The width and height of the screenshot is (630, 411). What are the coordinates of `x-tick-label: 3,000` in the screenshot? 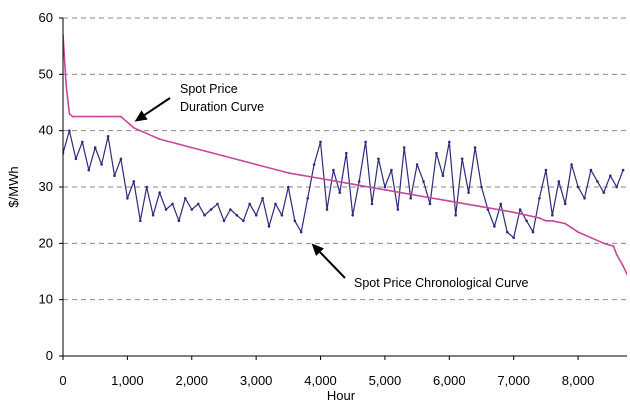 It's located at (256, 380).